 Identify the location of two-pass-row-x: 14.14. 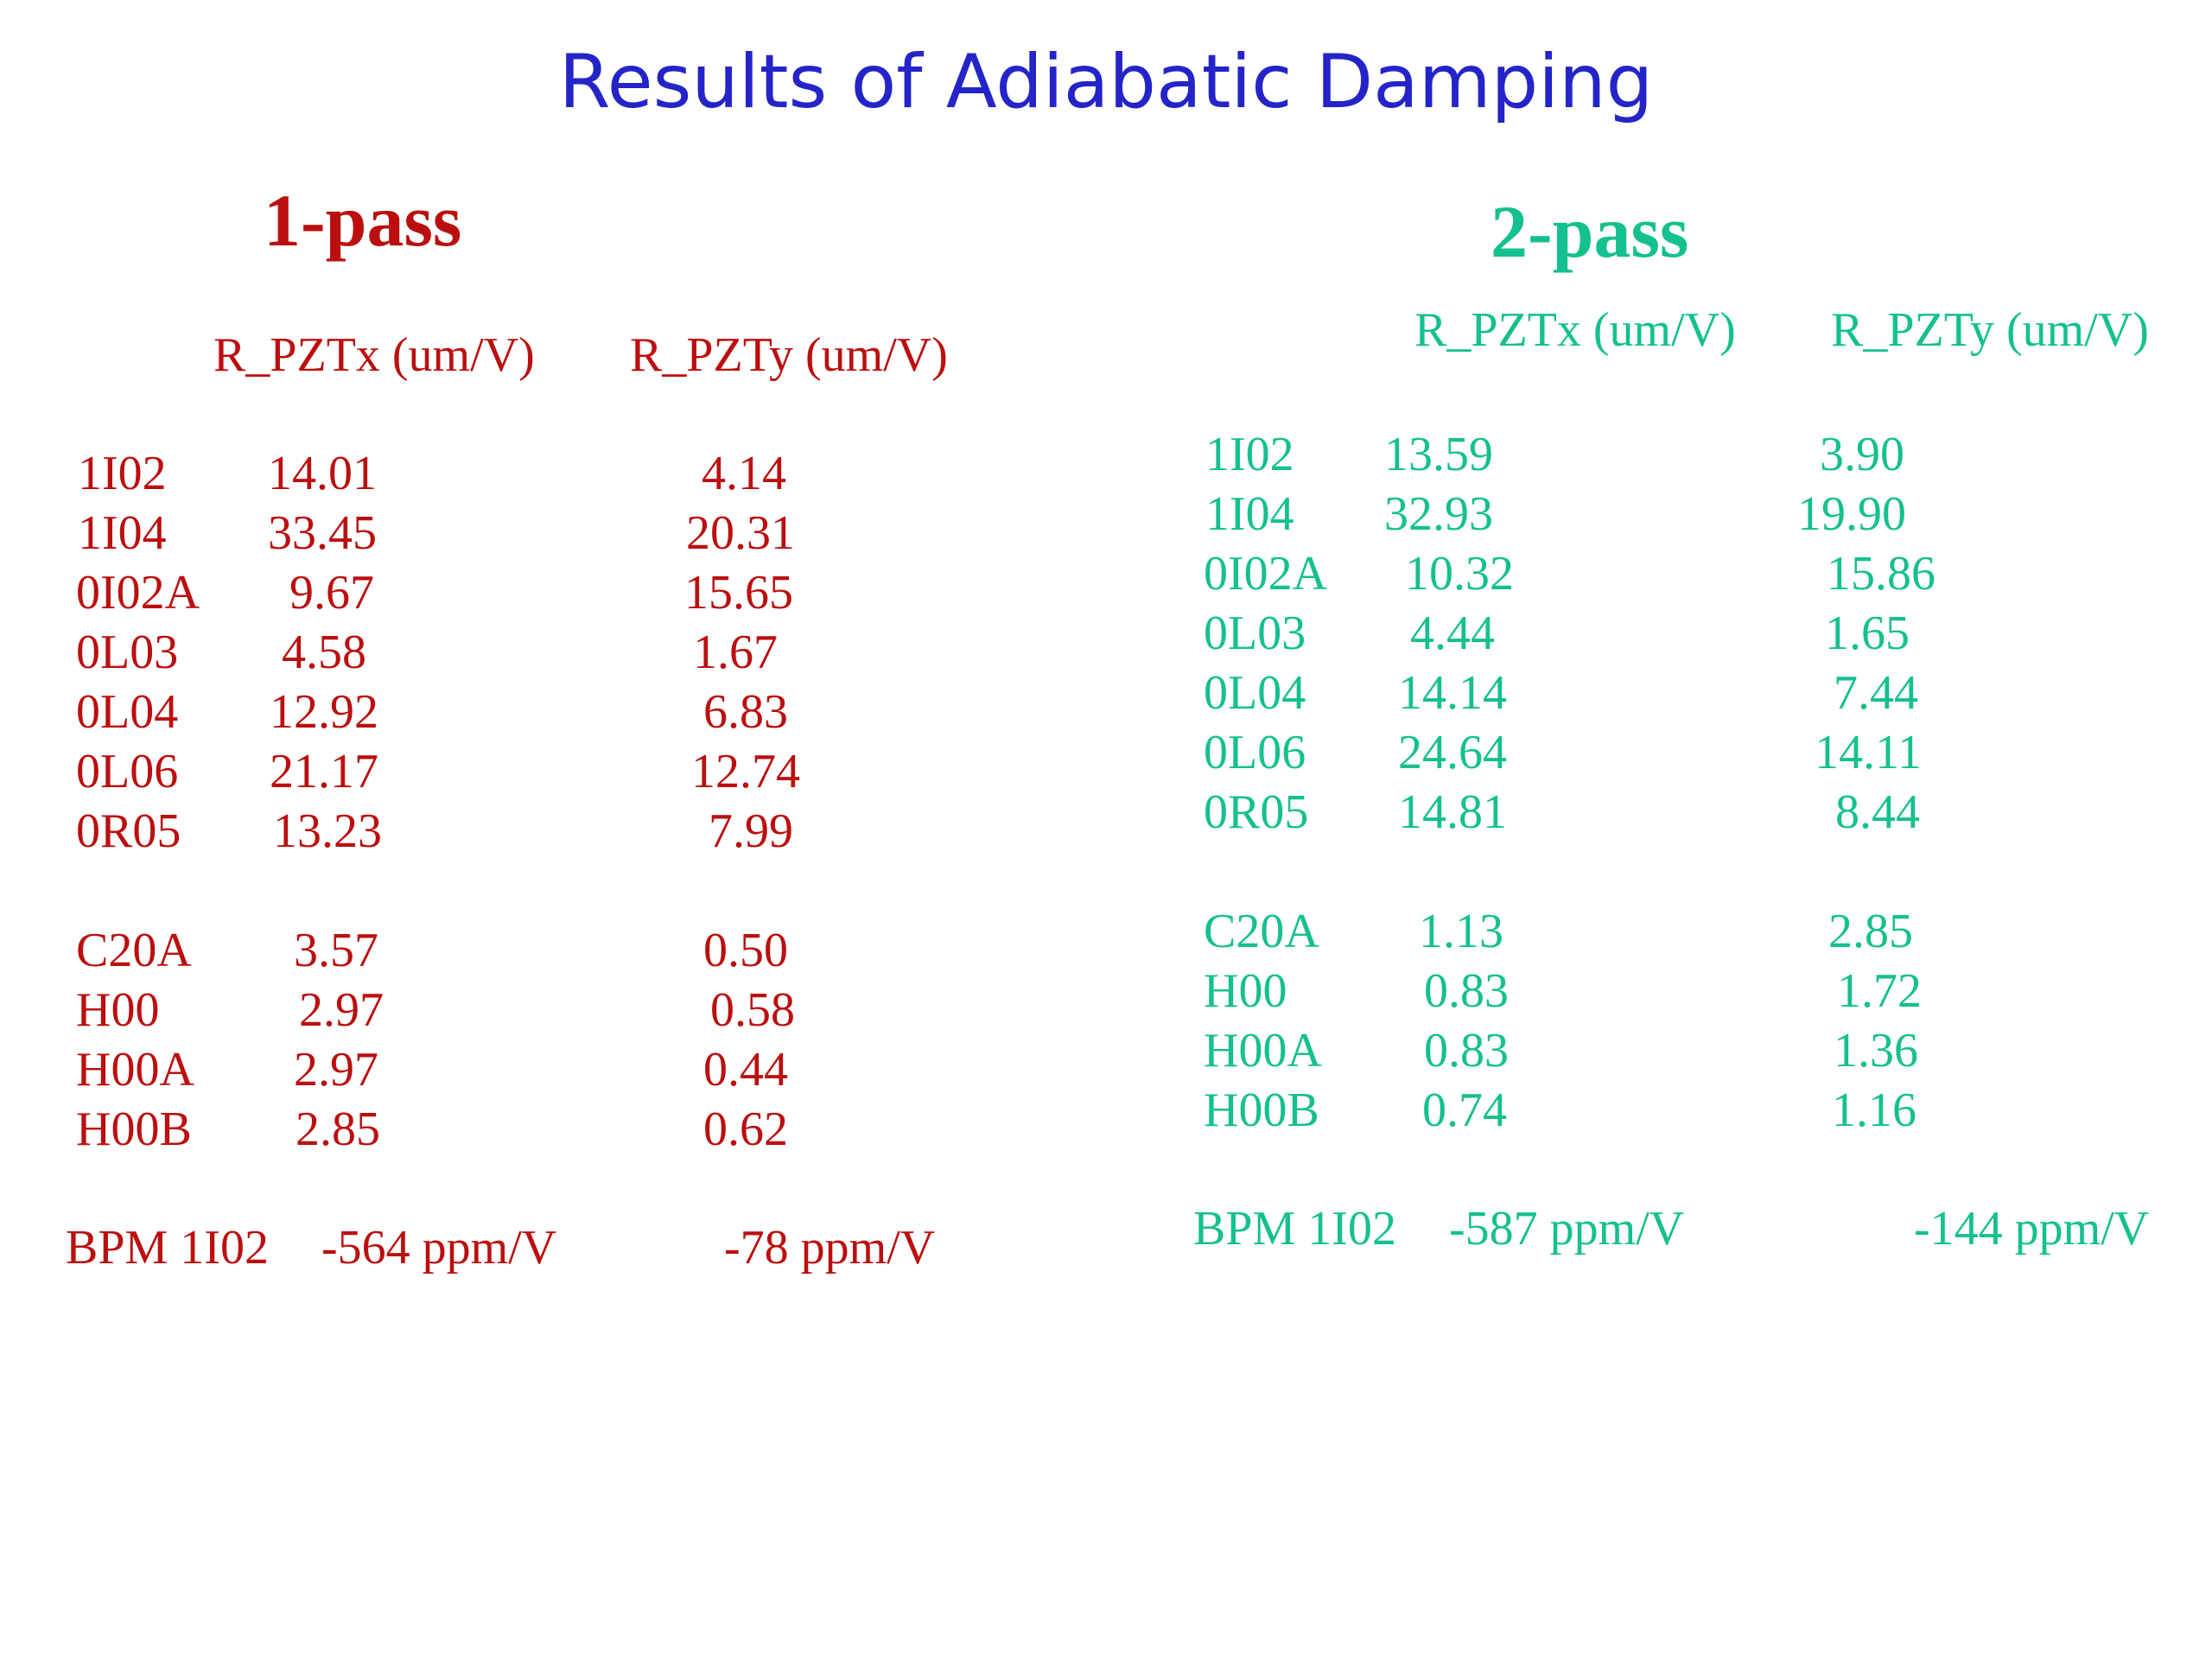
(1452, 693).